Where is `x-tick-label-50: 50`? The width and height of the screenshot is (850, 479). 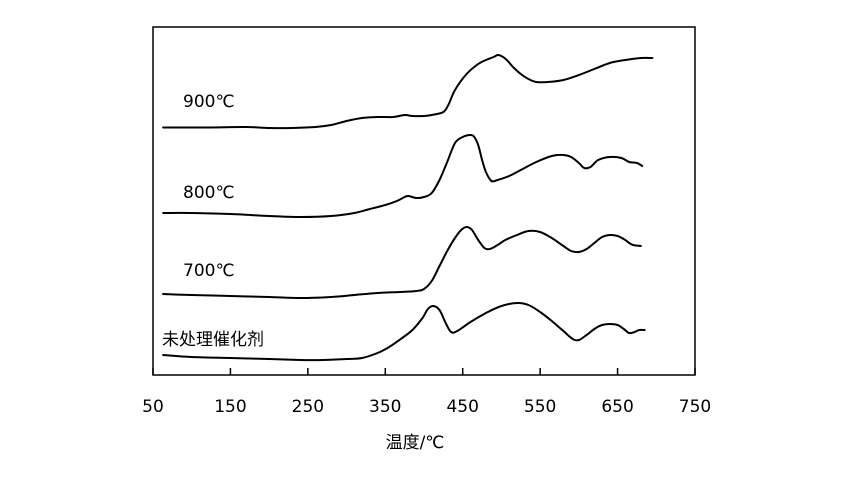
x-tick-label-50: 50 is located at coordinates (153, 407).